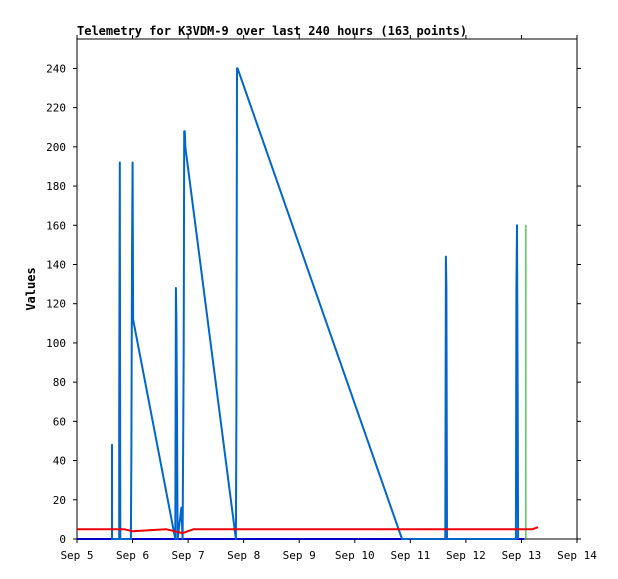 This screenshot has width=618, height=579. I want to click on y-tick-label: 40, so click(59, 461).